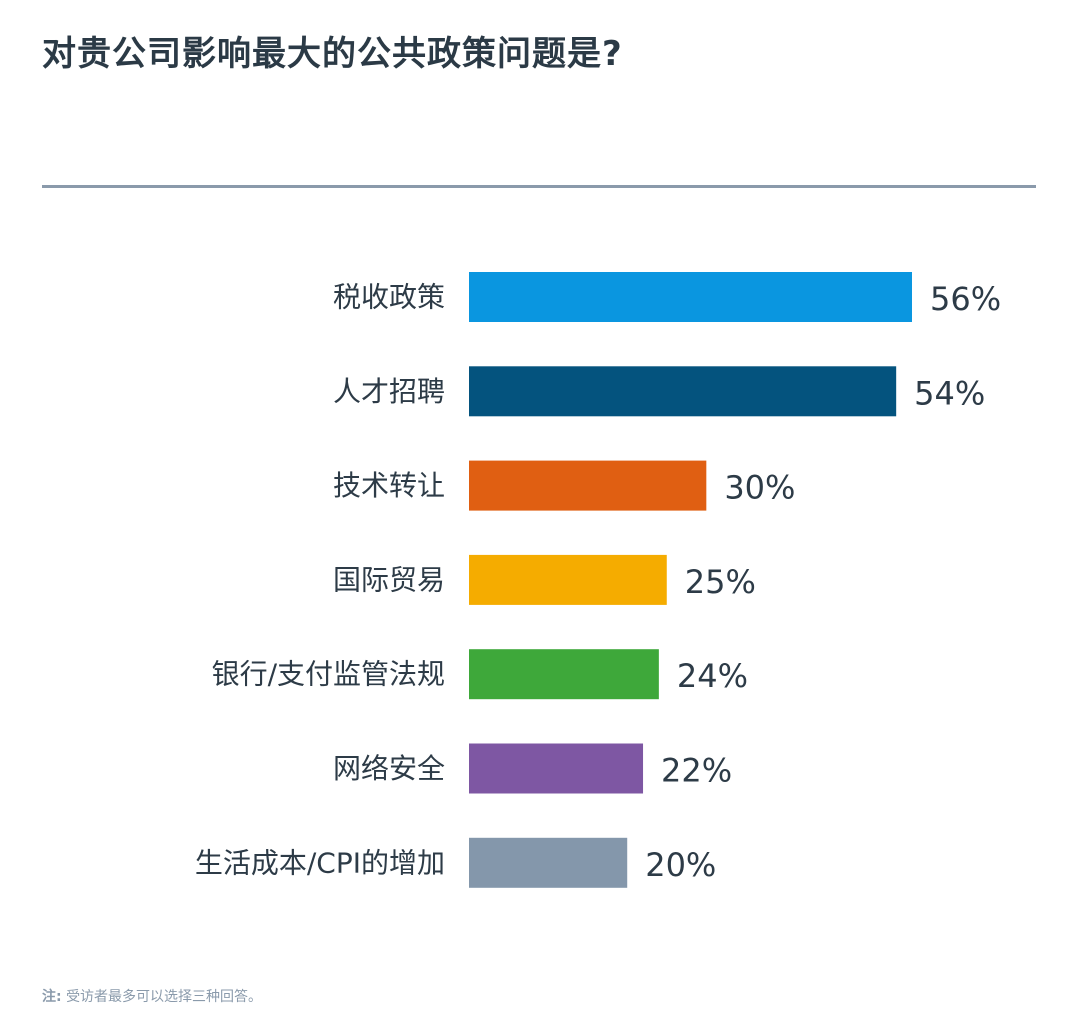  What do you see at coordinates (389, 297) in the screenshot?
I see `category-label: 税收政策` at bounding box center [389, 297].